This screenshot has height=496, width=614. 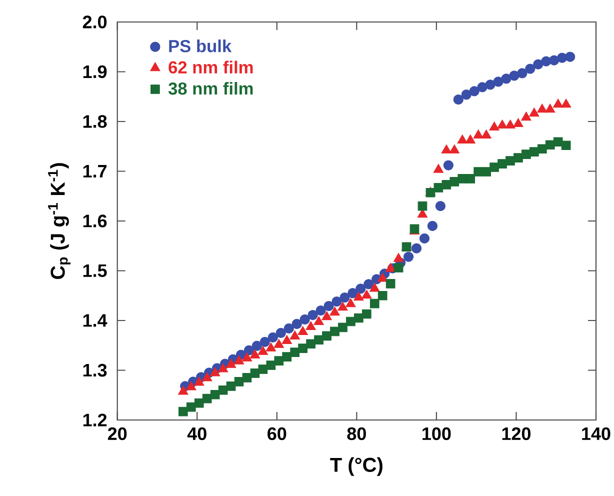 What do you see at coordinates (95, 271) in the screenshot?
I see `y-tick-label: 1.5` at bounding box center [95, 271].